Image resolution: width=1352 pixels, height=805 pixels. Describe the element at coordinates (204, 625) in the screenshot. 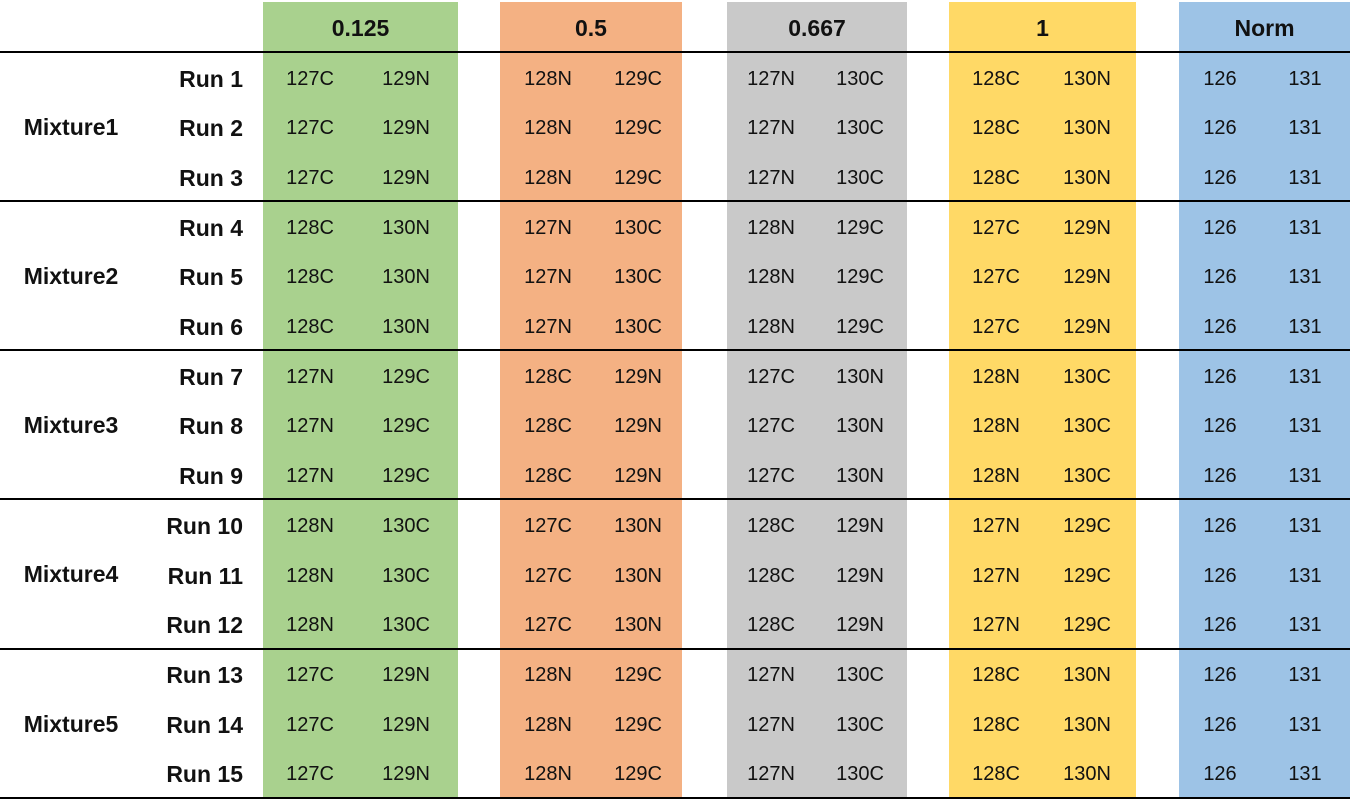

I see `run-label: Run 12` at that location.